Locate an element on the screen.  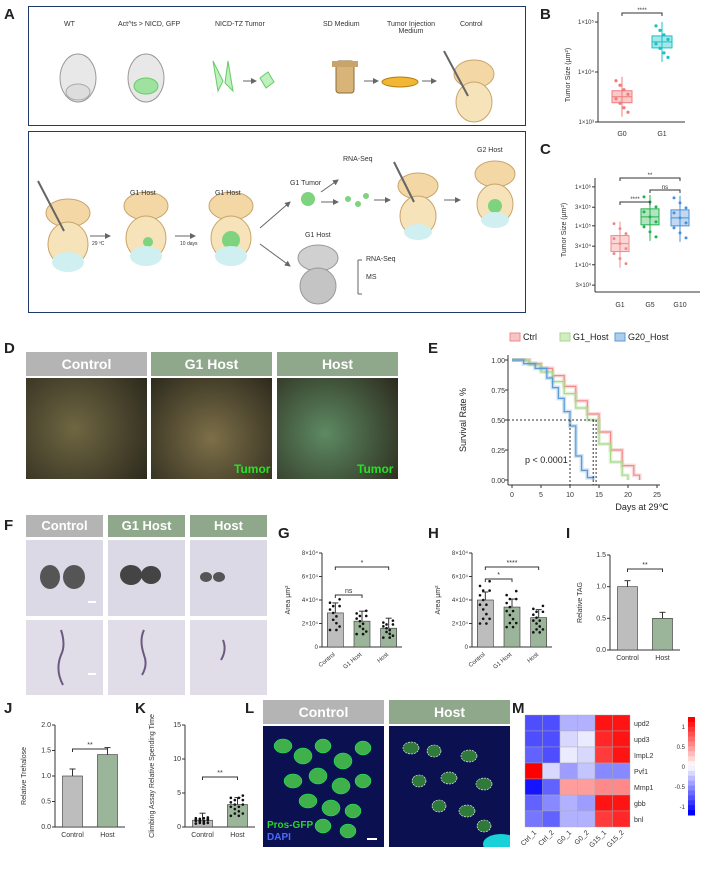
l-host-cells is located at coordinates (456, 794).